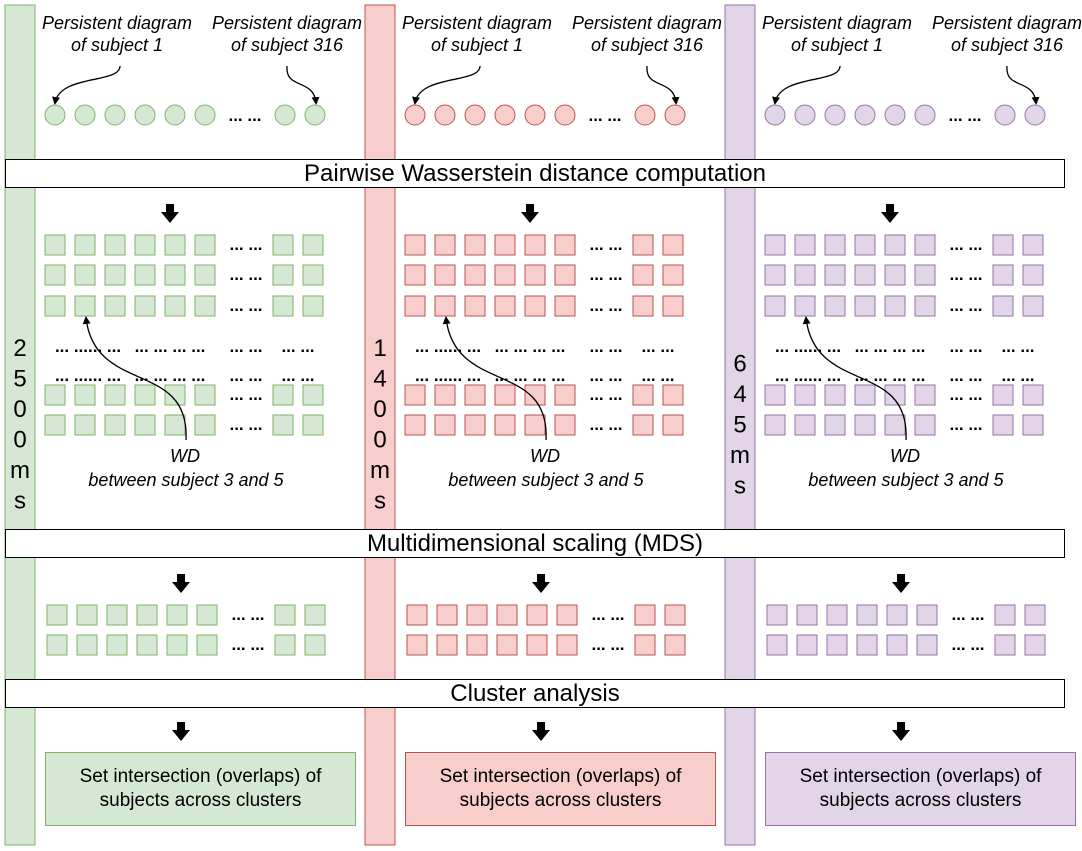 This screenshot has height=851, width=1082. I want to click on wd-label: WD, so click(905, 456).